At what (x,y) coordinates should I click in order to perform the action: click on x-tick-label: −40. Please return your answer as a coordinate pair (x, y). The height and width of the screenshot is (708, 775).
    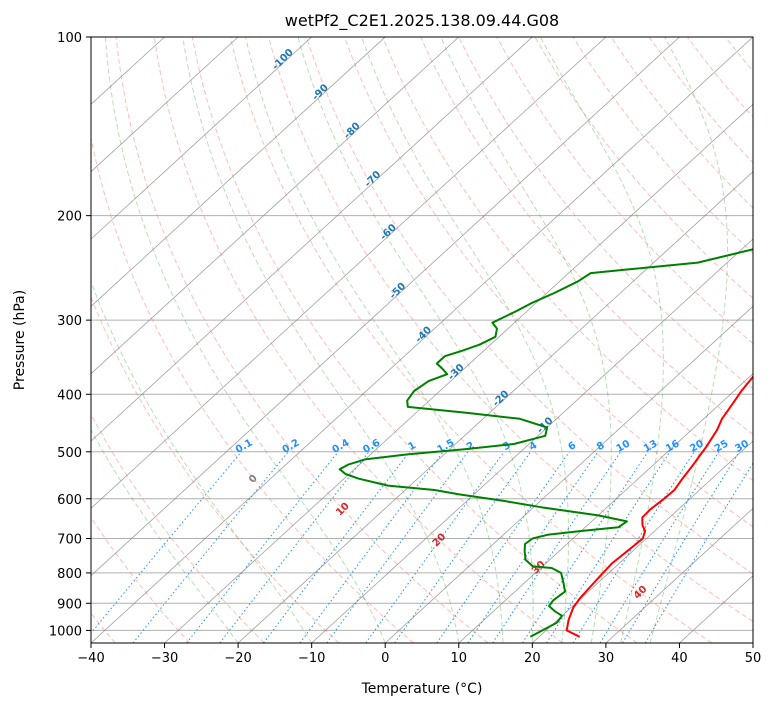
    Looking at the image, I should click on (90, 658).